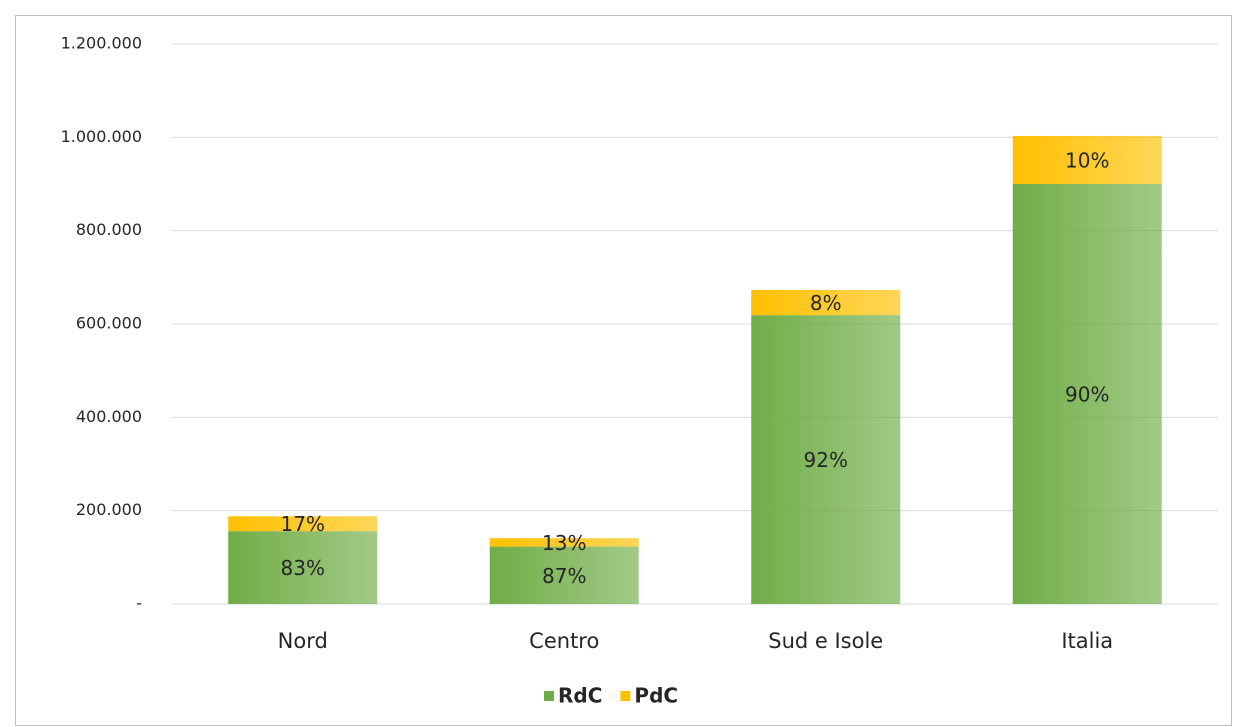 The width and height of the screenshot is (1233, 727). I want to click on data-label: 83%, so click(303, 568).